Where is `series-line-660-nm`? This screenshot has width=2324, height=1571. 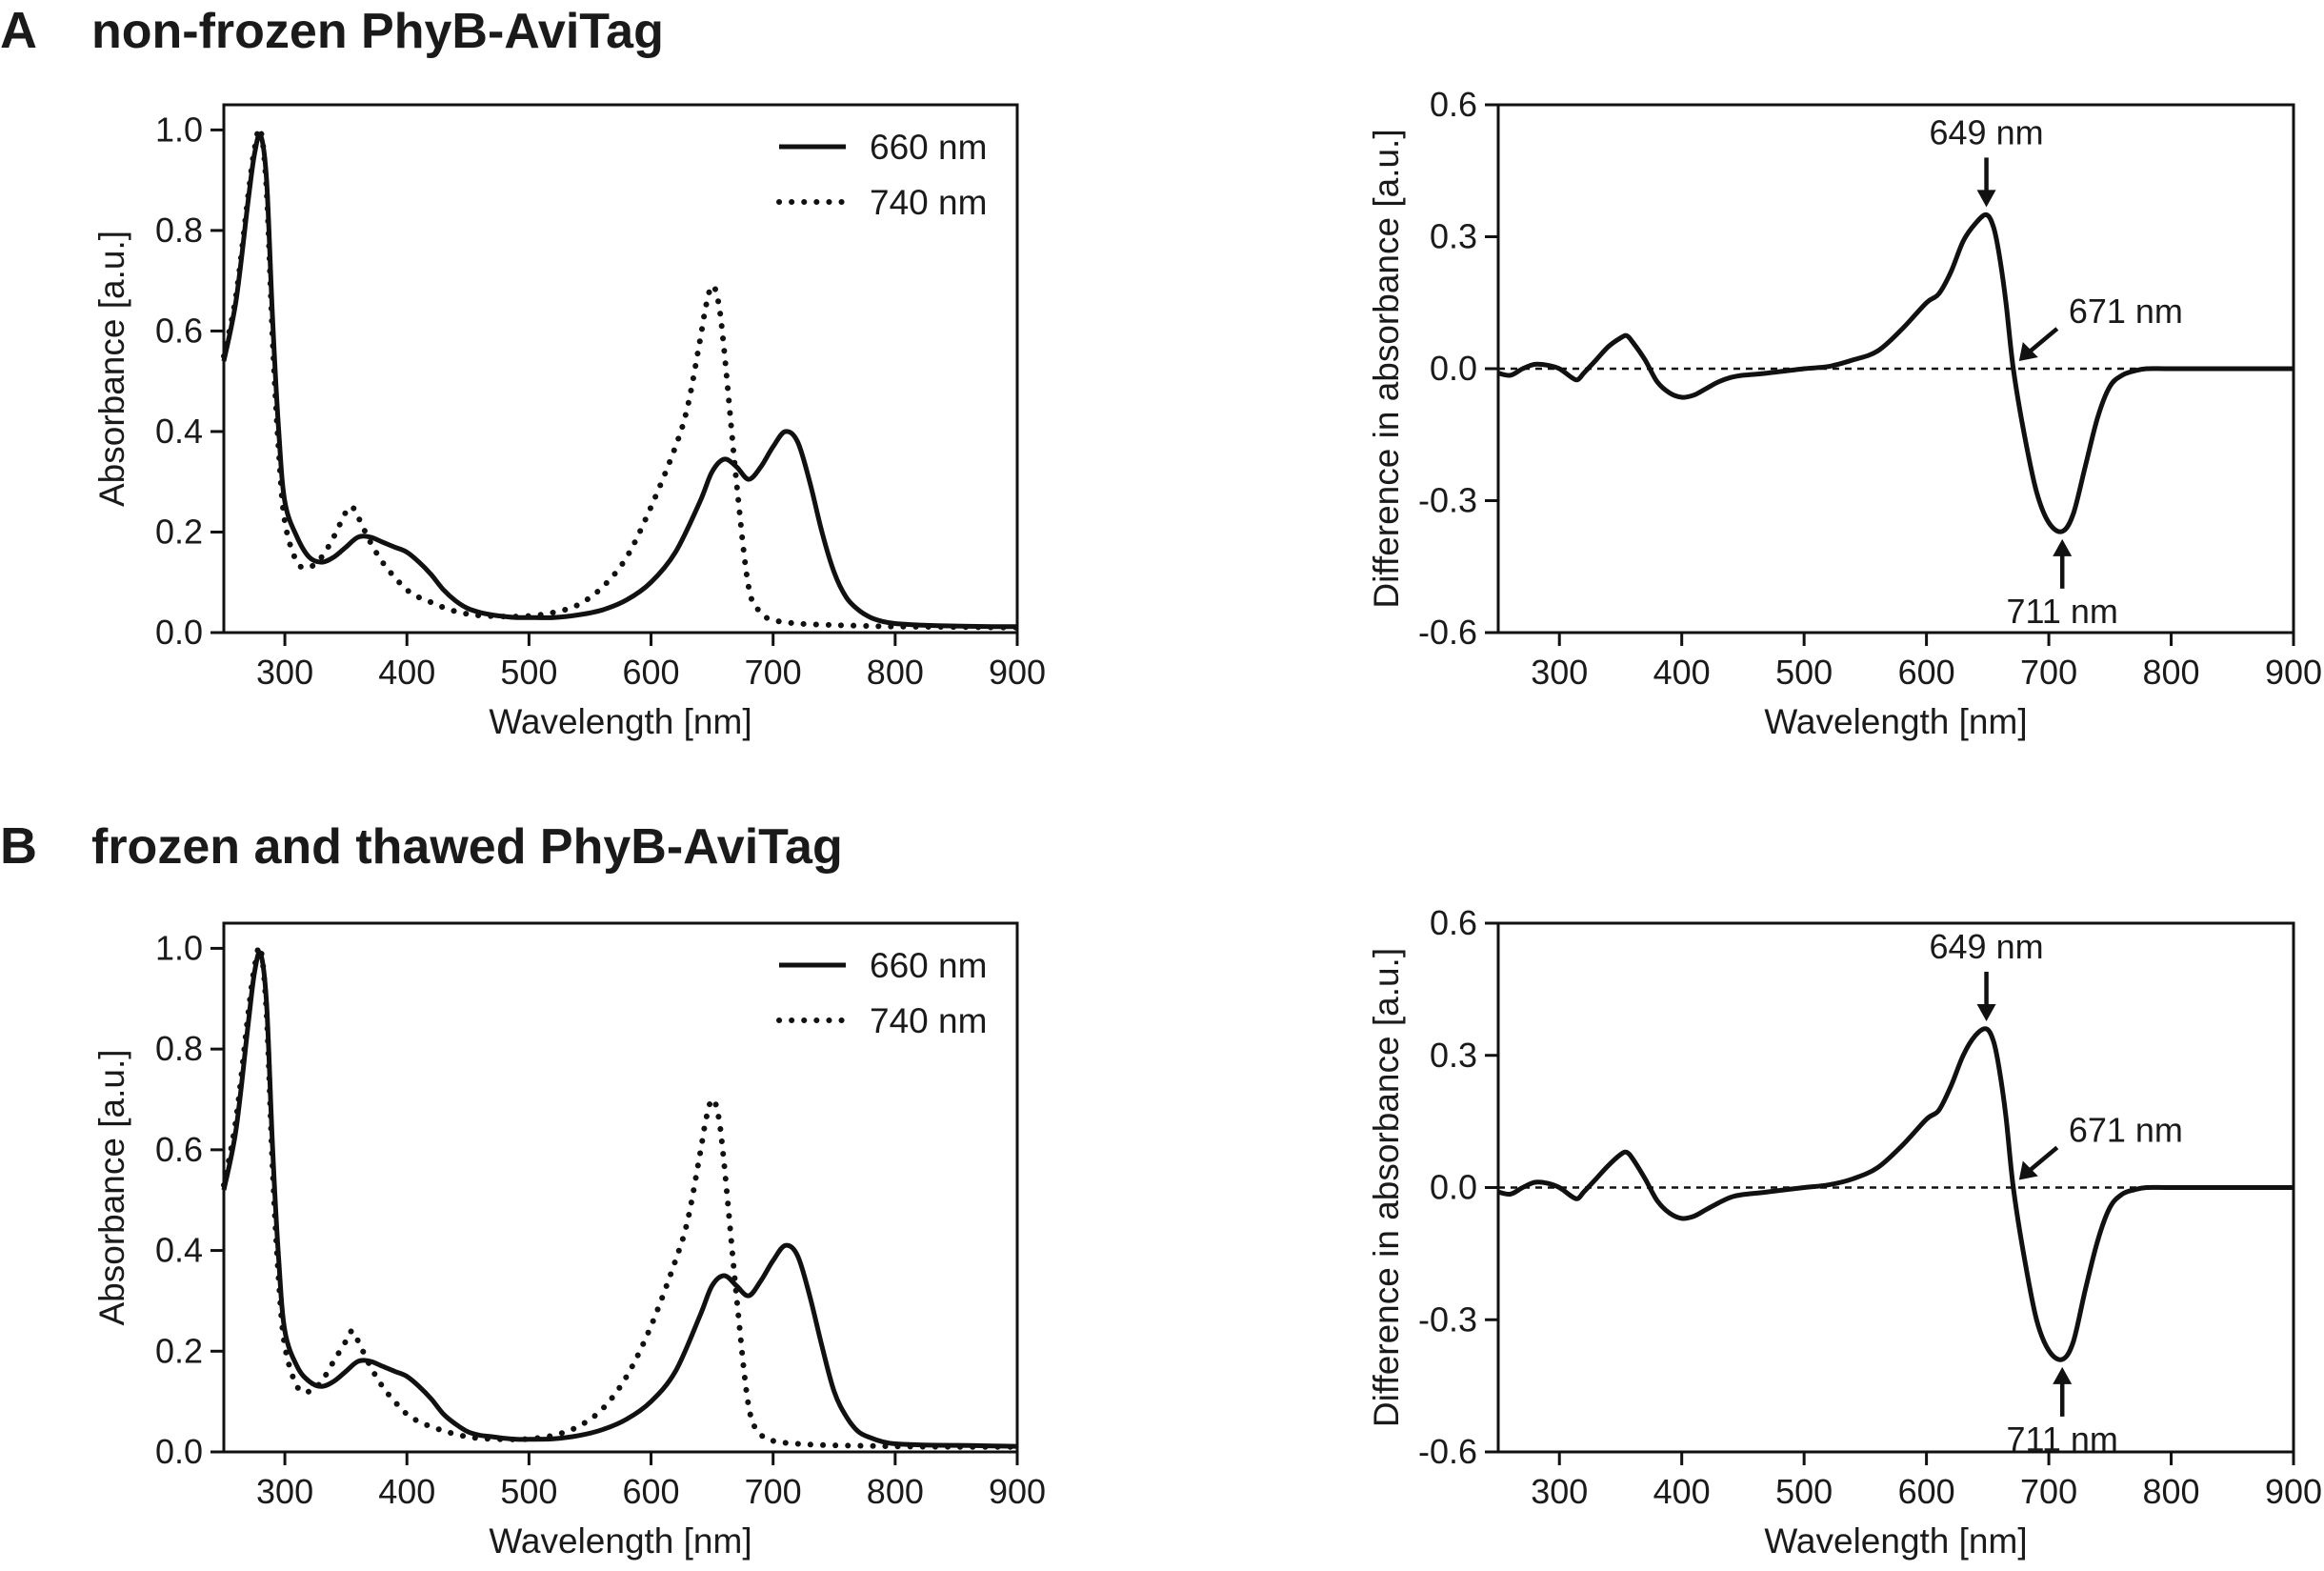
series-line-660-nm is located at coordinates (619, 1199).